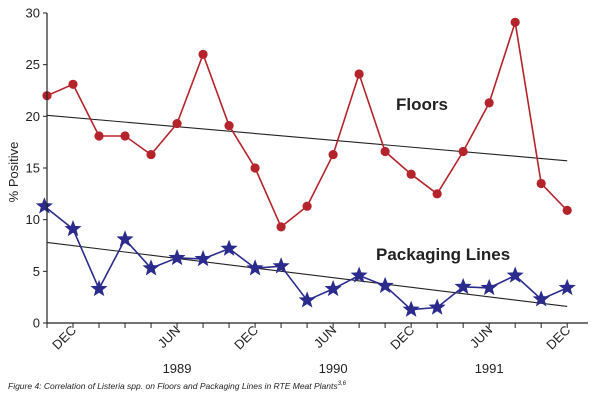  I want to click on caption-reference: 3,6, so click(341, 384).